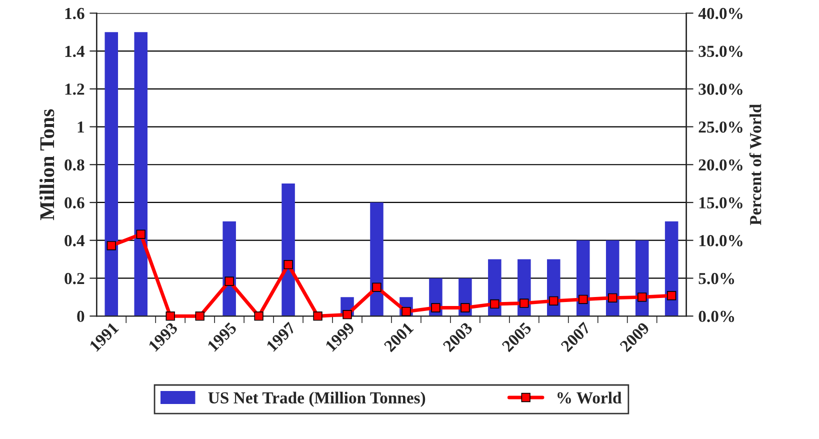  Describe the element at coordinates (720, 14) in the screenshot. I see `y2-tick-label: 40.0%` at that location.